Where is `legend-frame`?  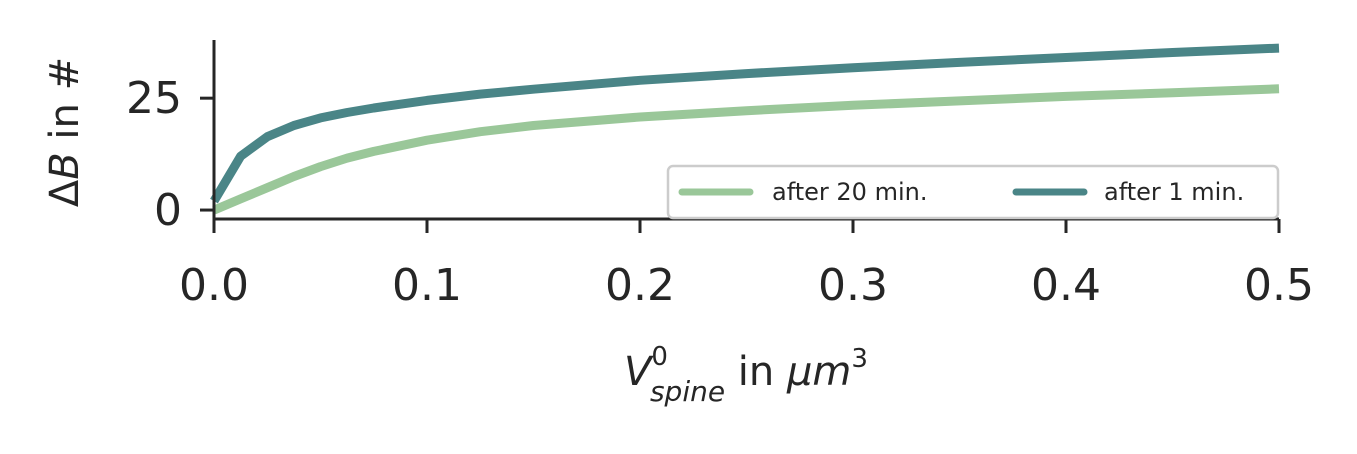
legend-frame is located at coordinates (973, 192).